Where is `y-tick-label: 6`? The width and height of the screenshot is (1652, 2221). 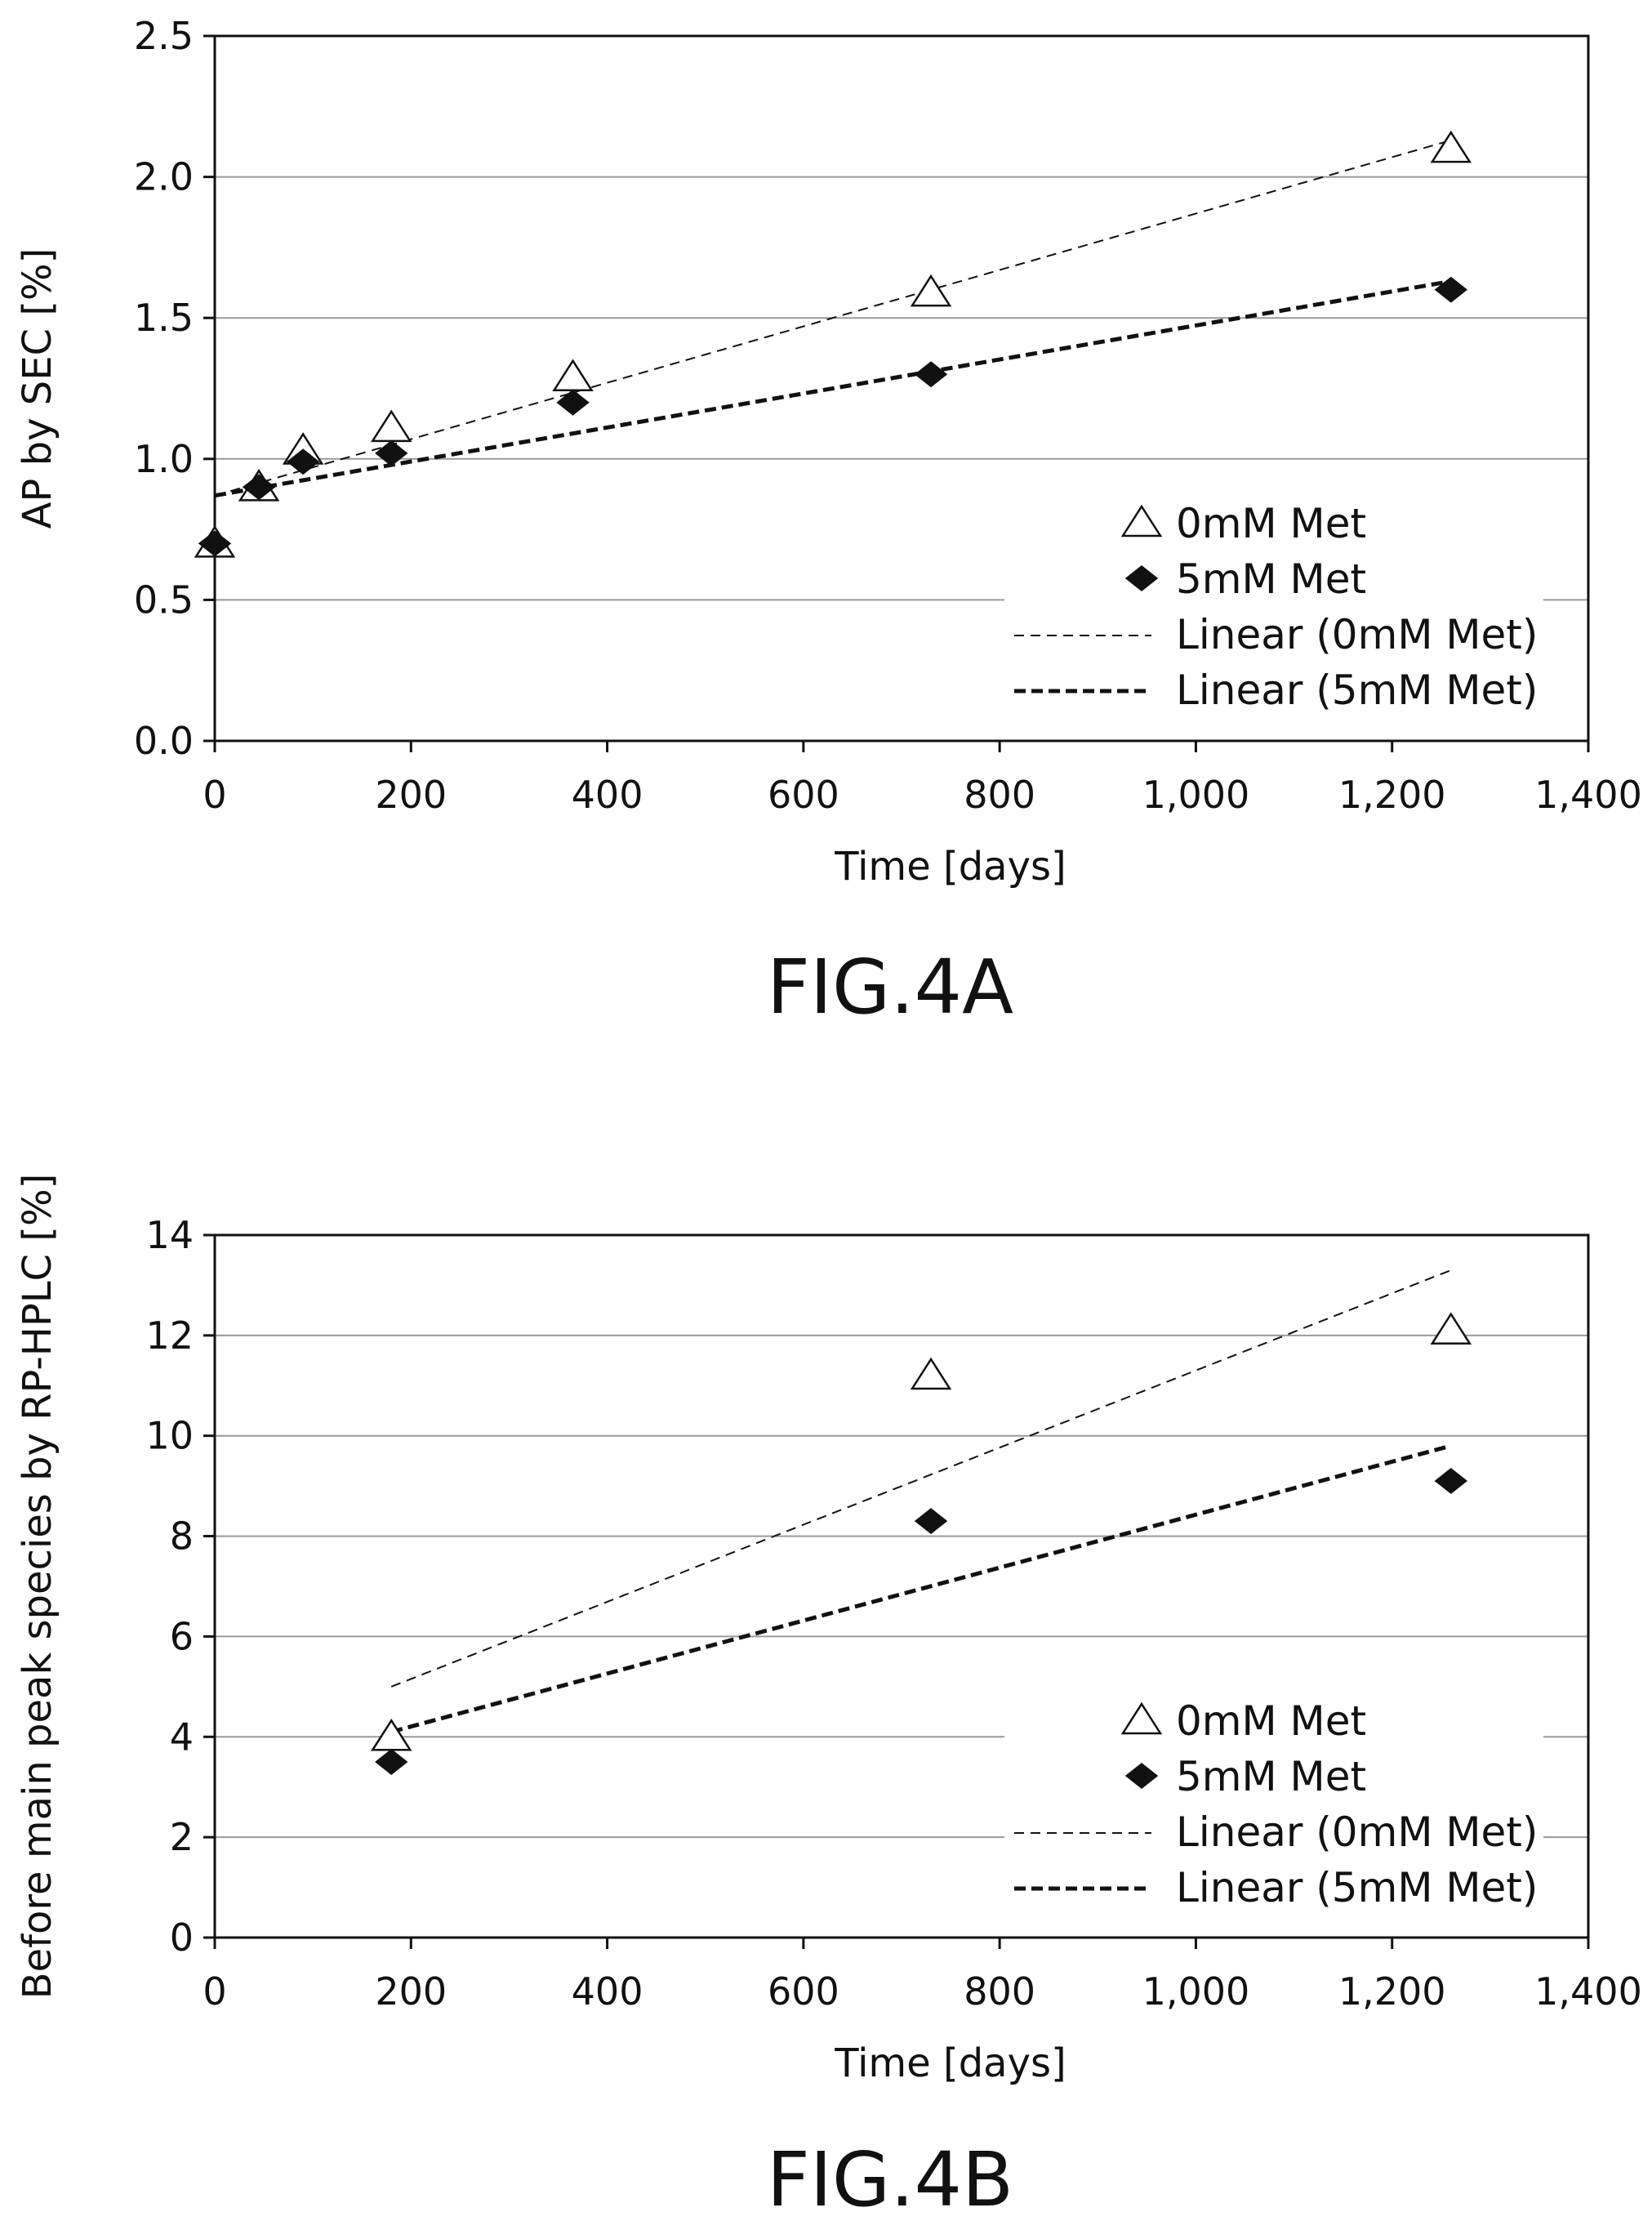 y-tick-label: 6 is located at coordinates (182, 1636).